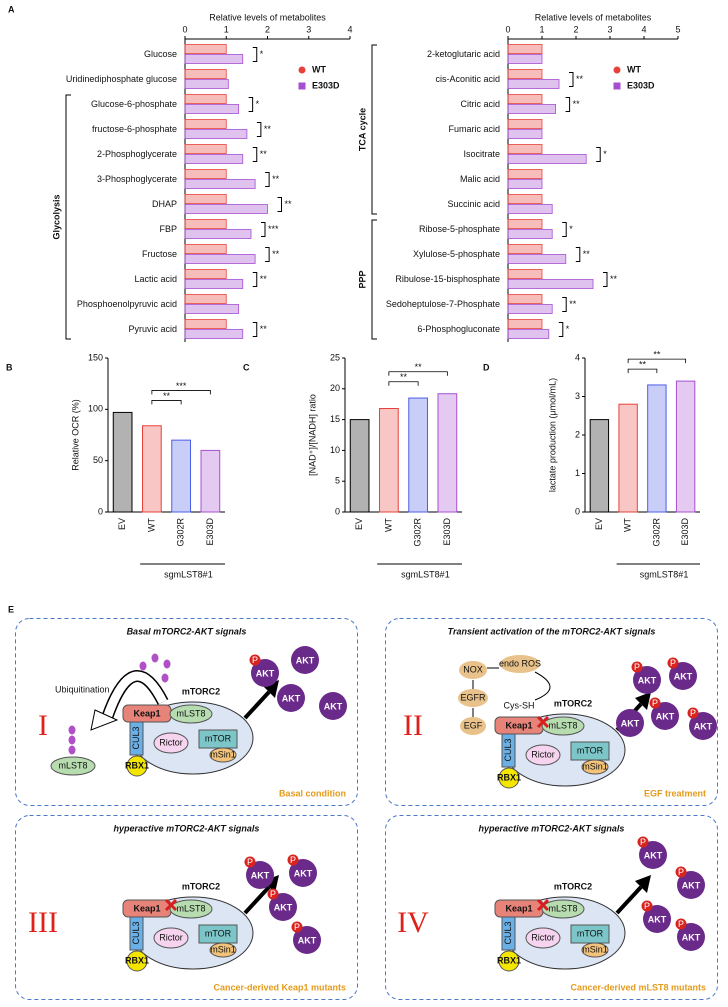  Describe the element at coordinates (73, 766) in the screenshot. I see `released-mlst8` at that location.